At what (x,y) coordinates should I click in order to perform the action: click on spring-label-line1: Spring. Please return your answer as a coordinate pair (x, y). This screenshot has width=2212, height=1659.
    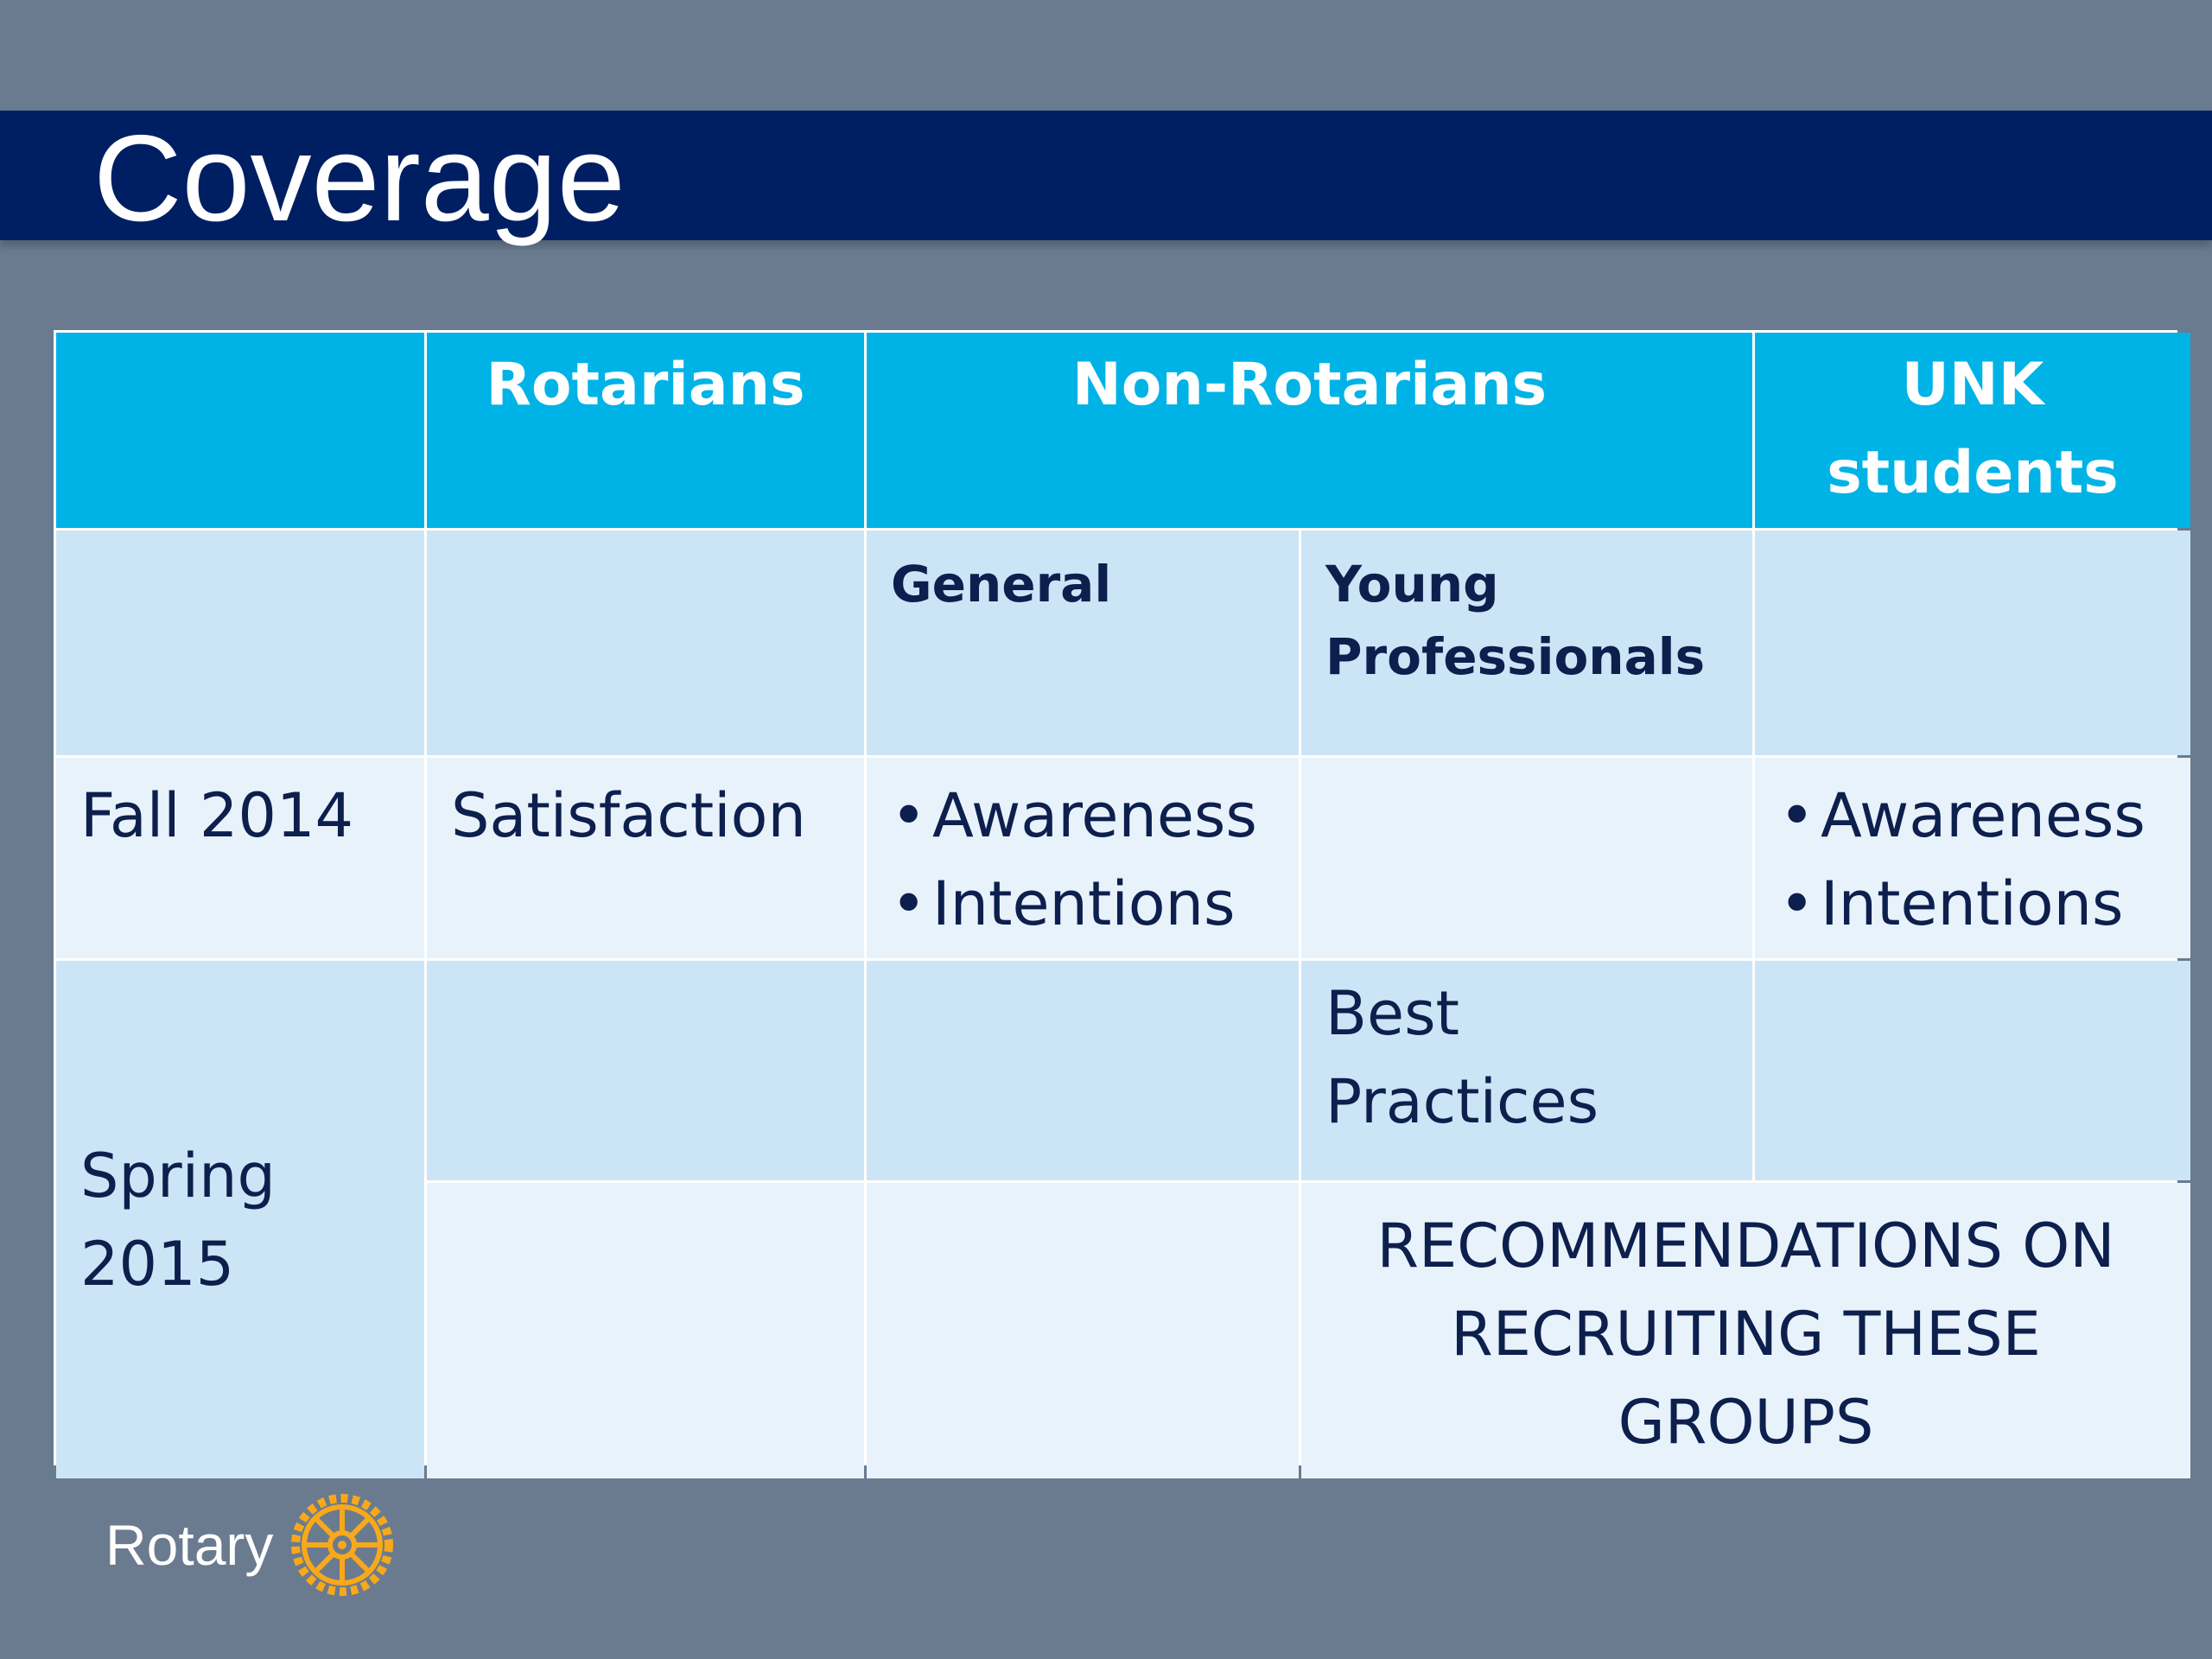
    Looking at the image, I should click on (178, 1175).